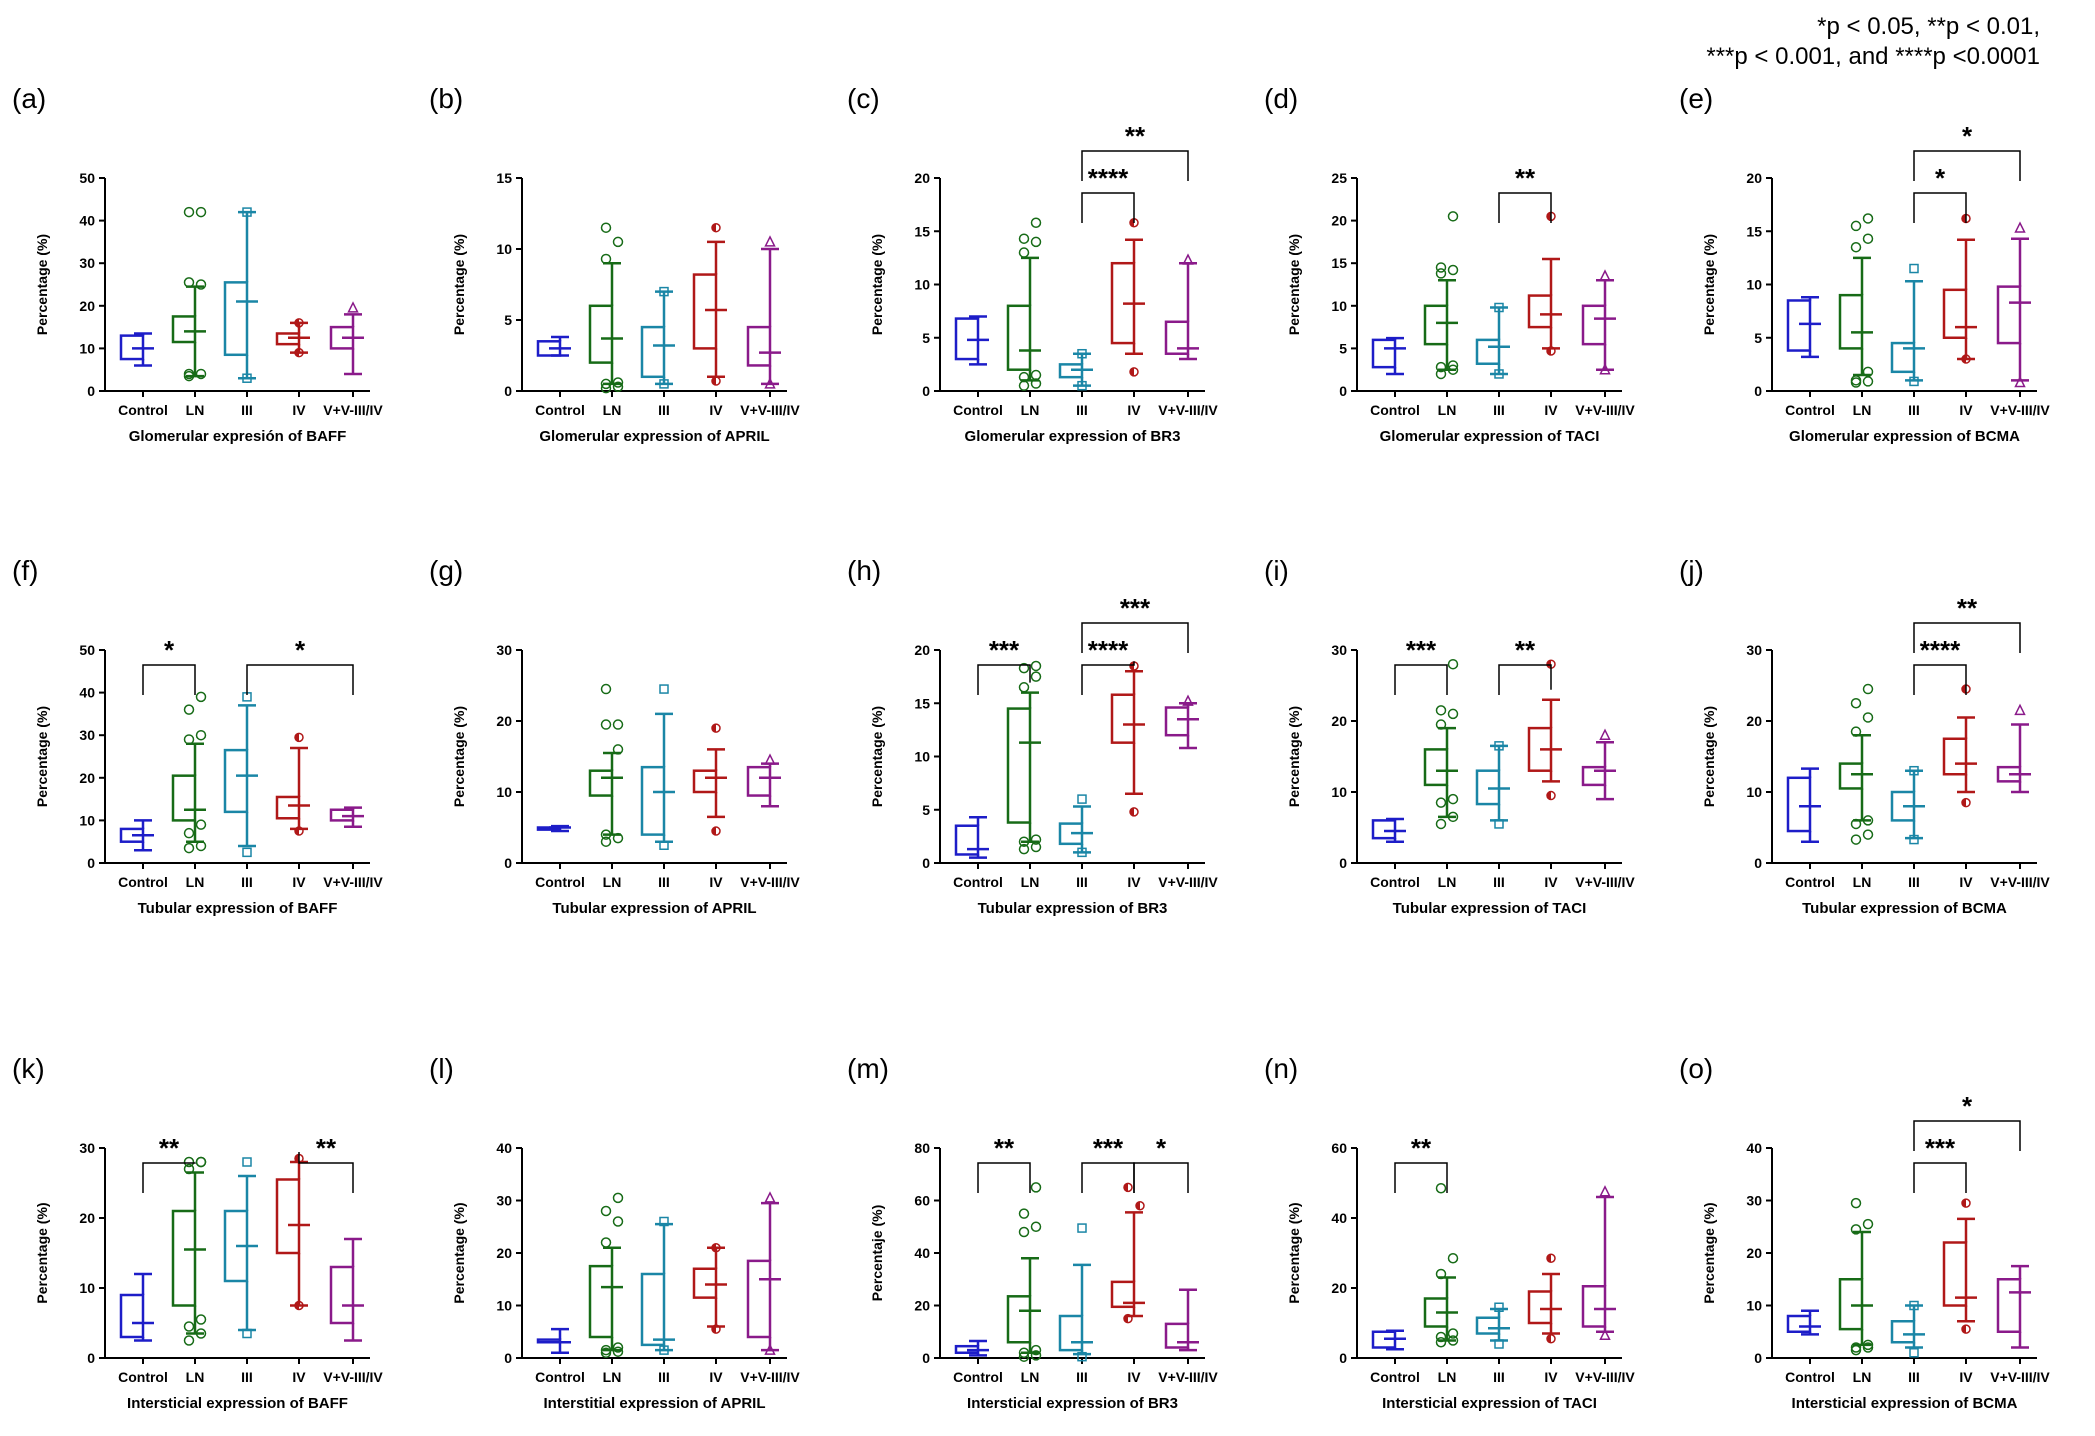  Describe the element at coordinates (1421, 679) in the screenshot. I see `significance-bracket` at that location.